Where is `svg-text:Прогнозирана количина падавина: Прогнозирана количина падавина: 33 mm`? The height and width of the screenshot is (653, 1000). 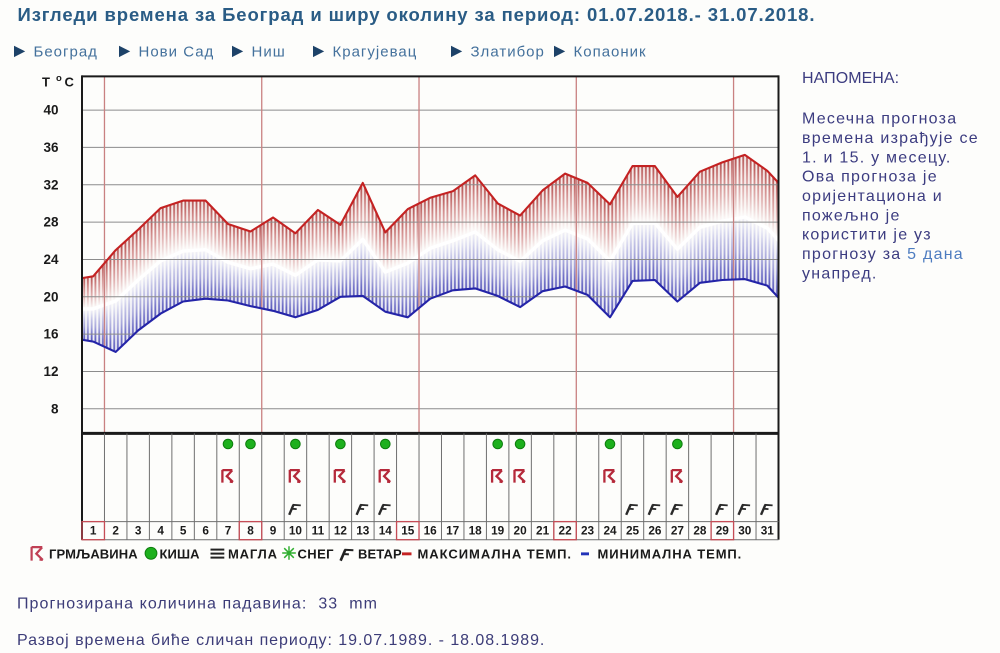 svg-text:Прогнозирана количина падавина: Прогнозирана количина падавина: 33 mm is located at coordinates (197, 604).